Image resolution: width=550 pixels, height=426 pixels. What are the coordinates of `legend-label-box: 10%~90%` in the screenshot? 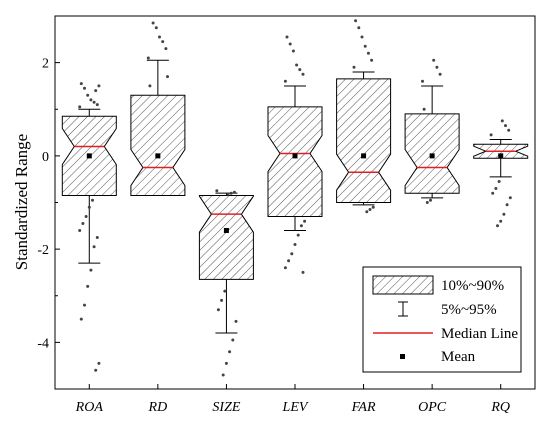 It's located at (472, 286).